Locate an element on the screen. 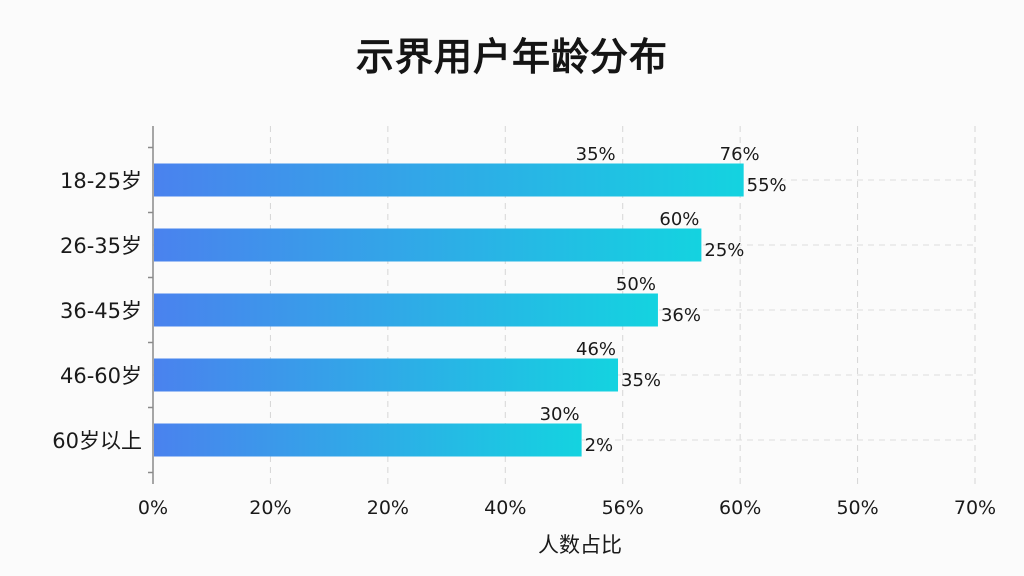  data-label-upper: 35% is located at coordinates (596, 154).